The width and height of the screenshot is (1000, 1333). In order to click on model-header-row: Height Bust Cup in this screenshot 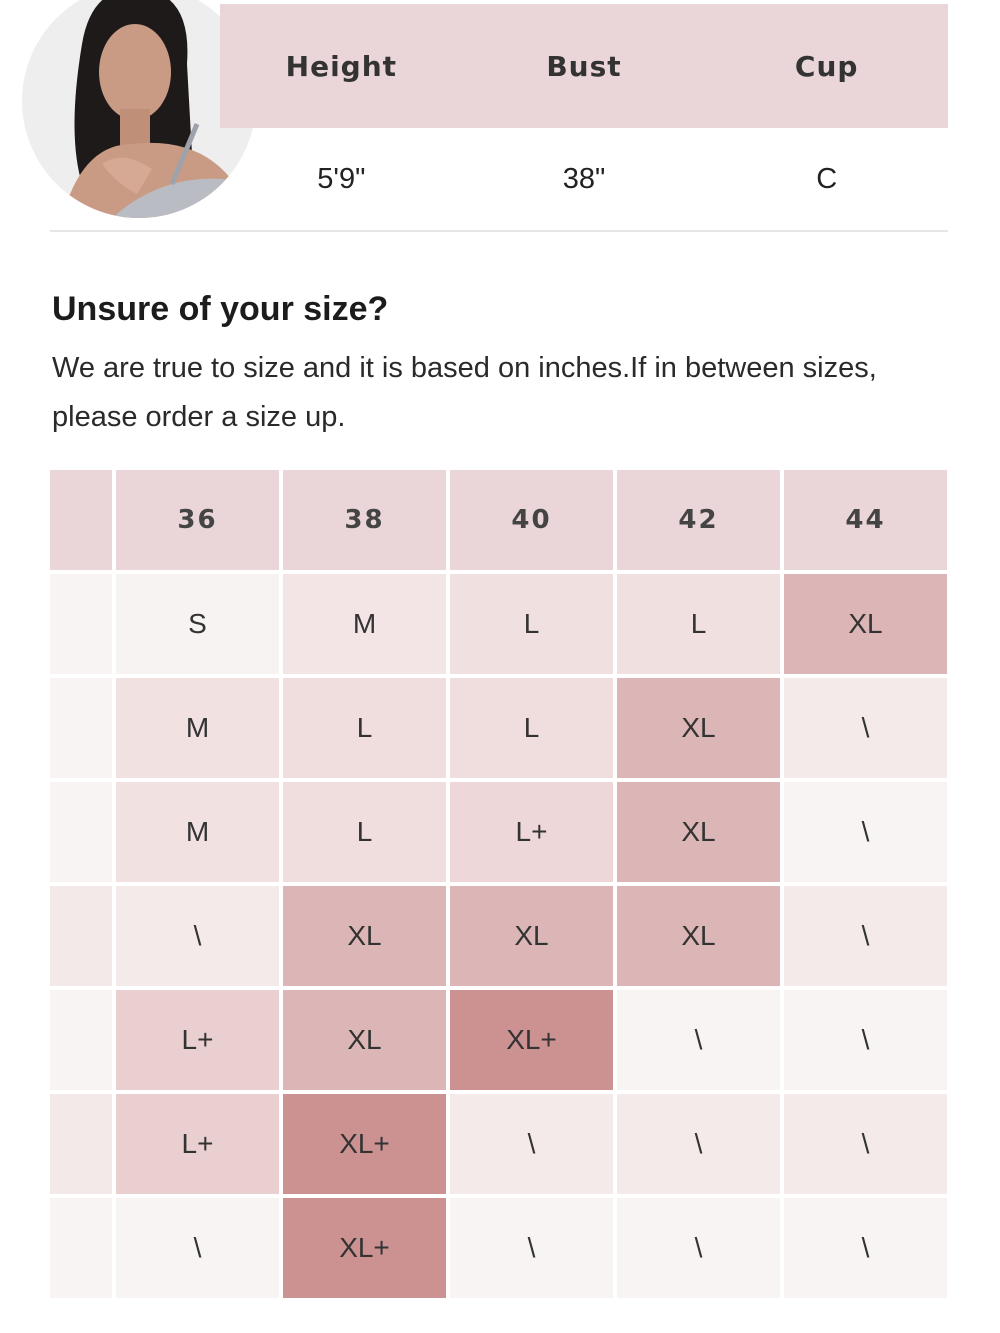, I will do `click(584, 66)`.